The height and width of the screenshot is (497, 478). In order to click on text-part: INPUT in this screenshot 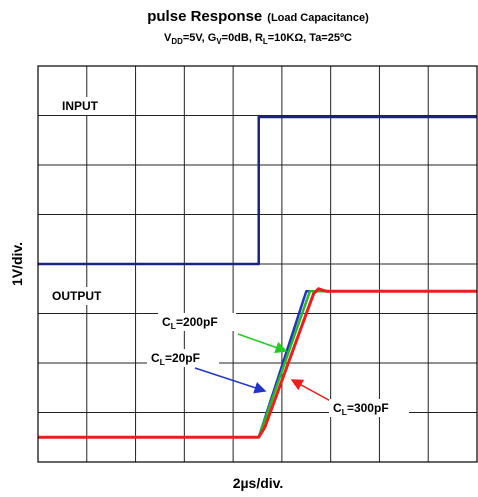, I will do `click(80, 106)`.